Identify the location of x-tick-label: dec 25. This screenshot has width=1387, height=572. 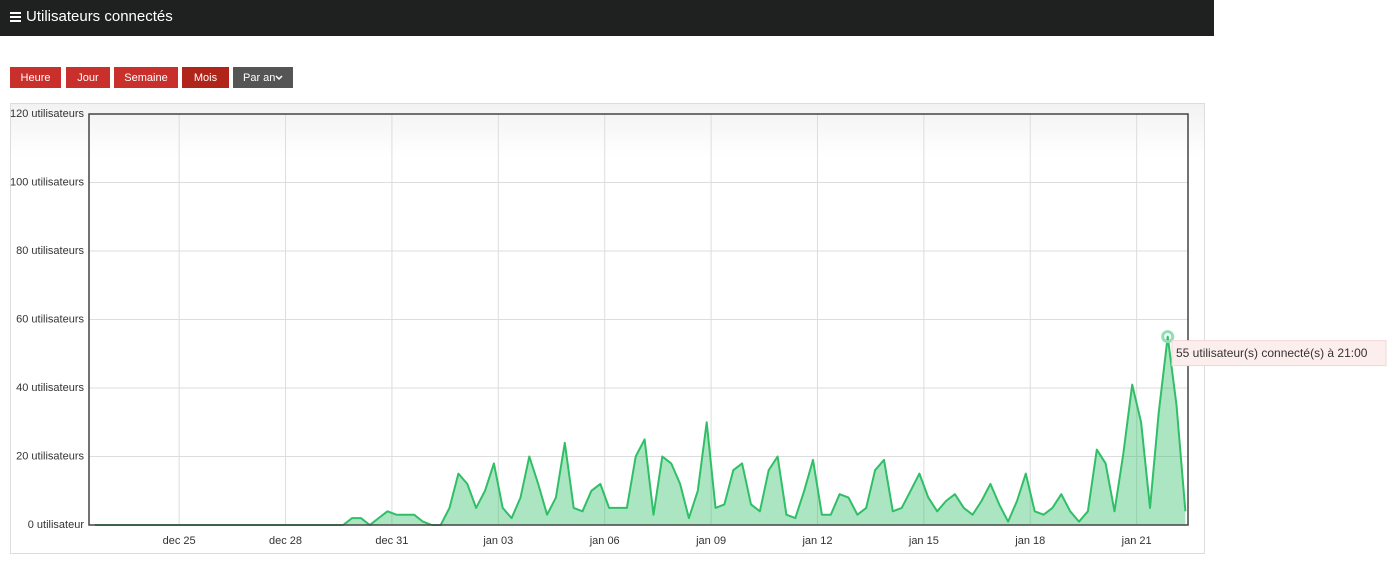
(179, 541).